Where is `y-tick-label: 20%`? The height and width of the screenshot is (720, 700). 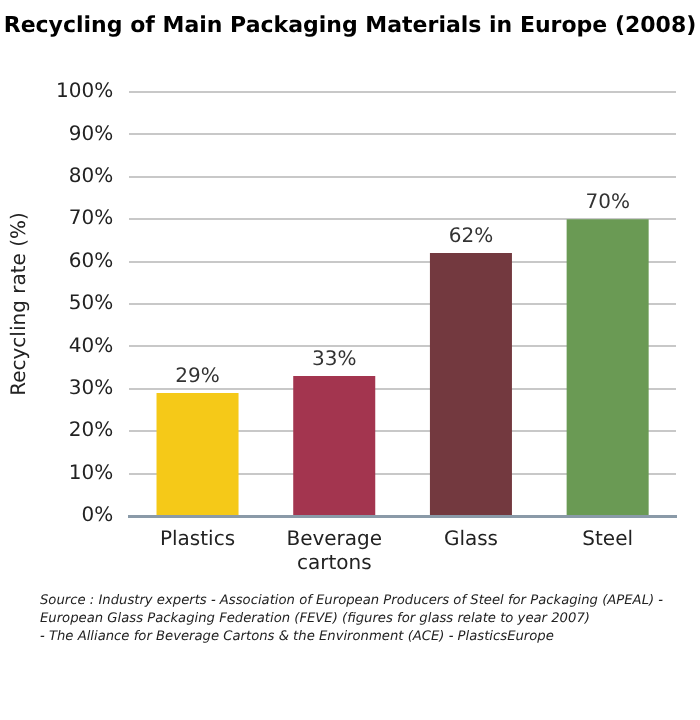
y-tick-label: 20% is located at coordinates (91, 431).